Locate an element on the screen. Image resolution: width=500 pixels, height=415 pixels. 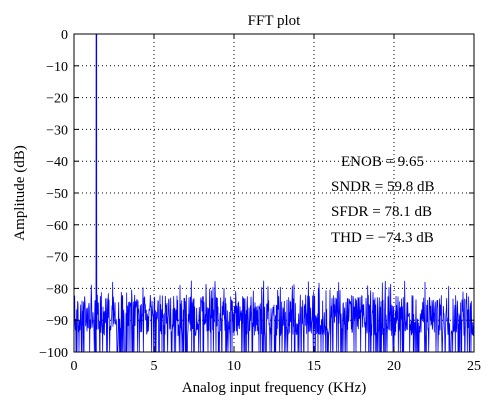
annotation-enob: ENOB = 9.65 is located at coordinates (382, 162).